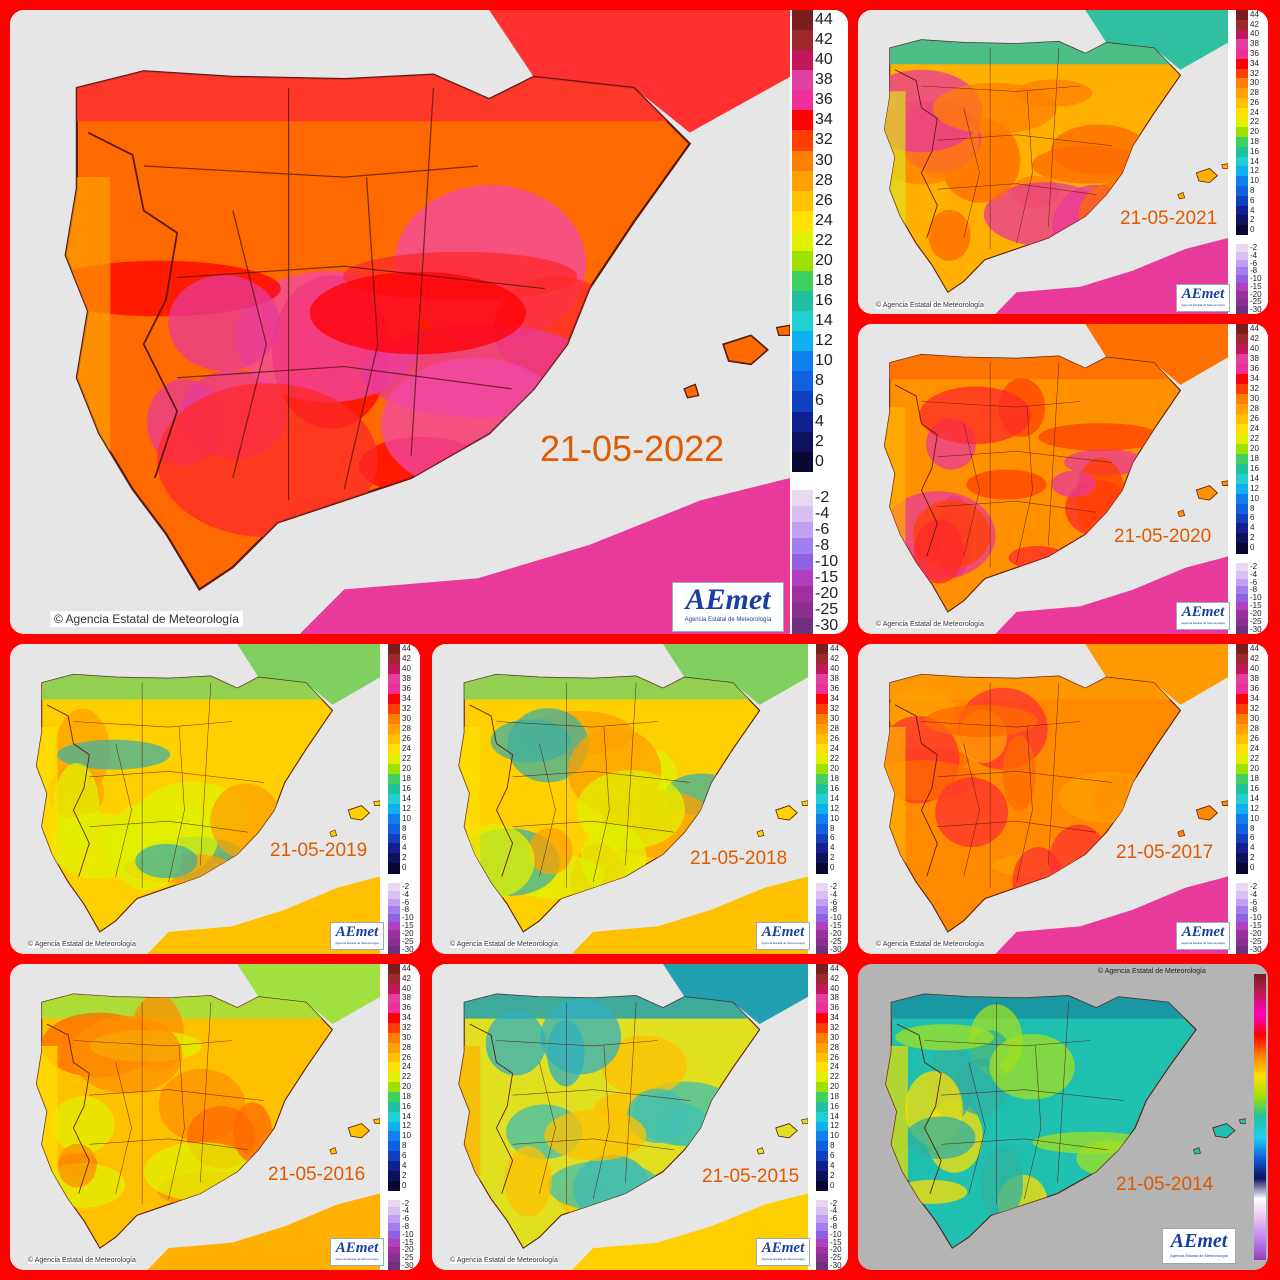  I want to click on legend-tick-label: -4, so click(822, 514).